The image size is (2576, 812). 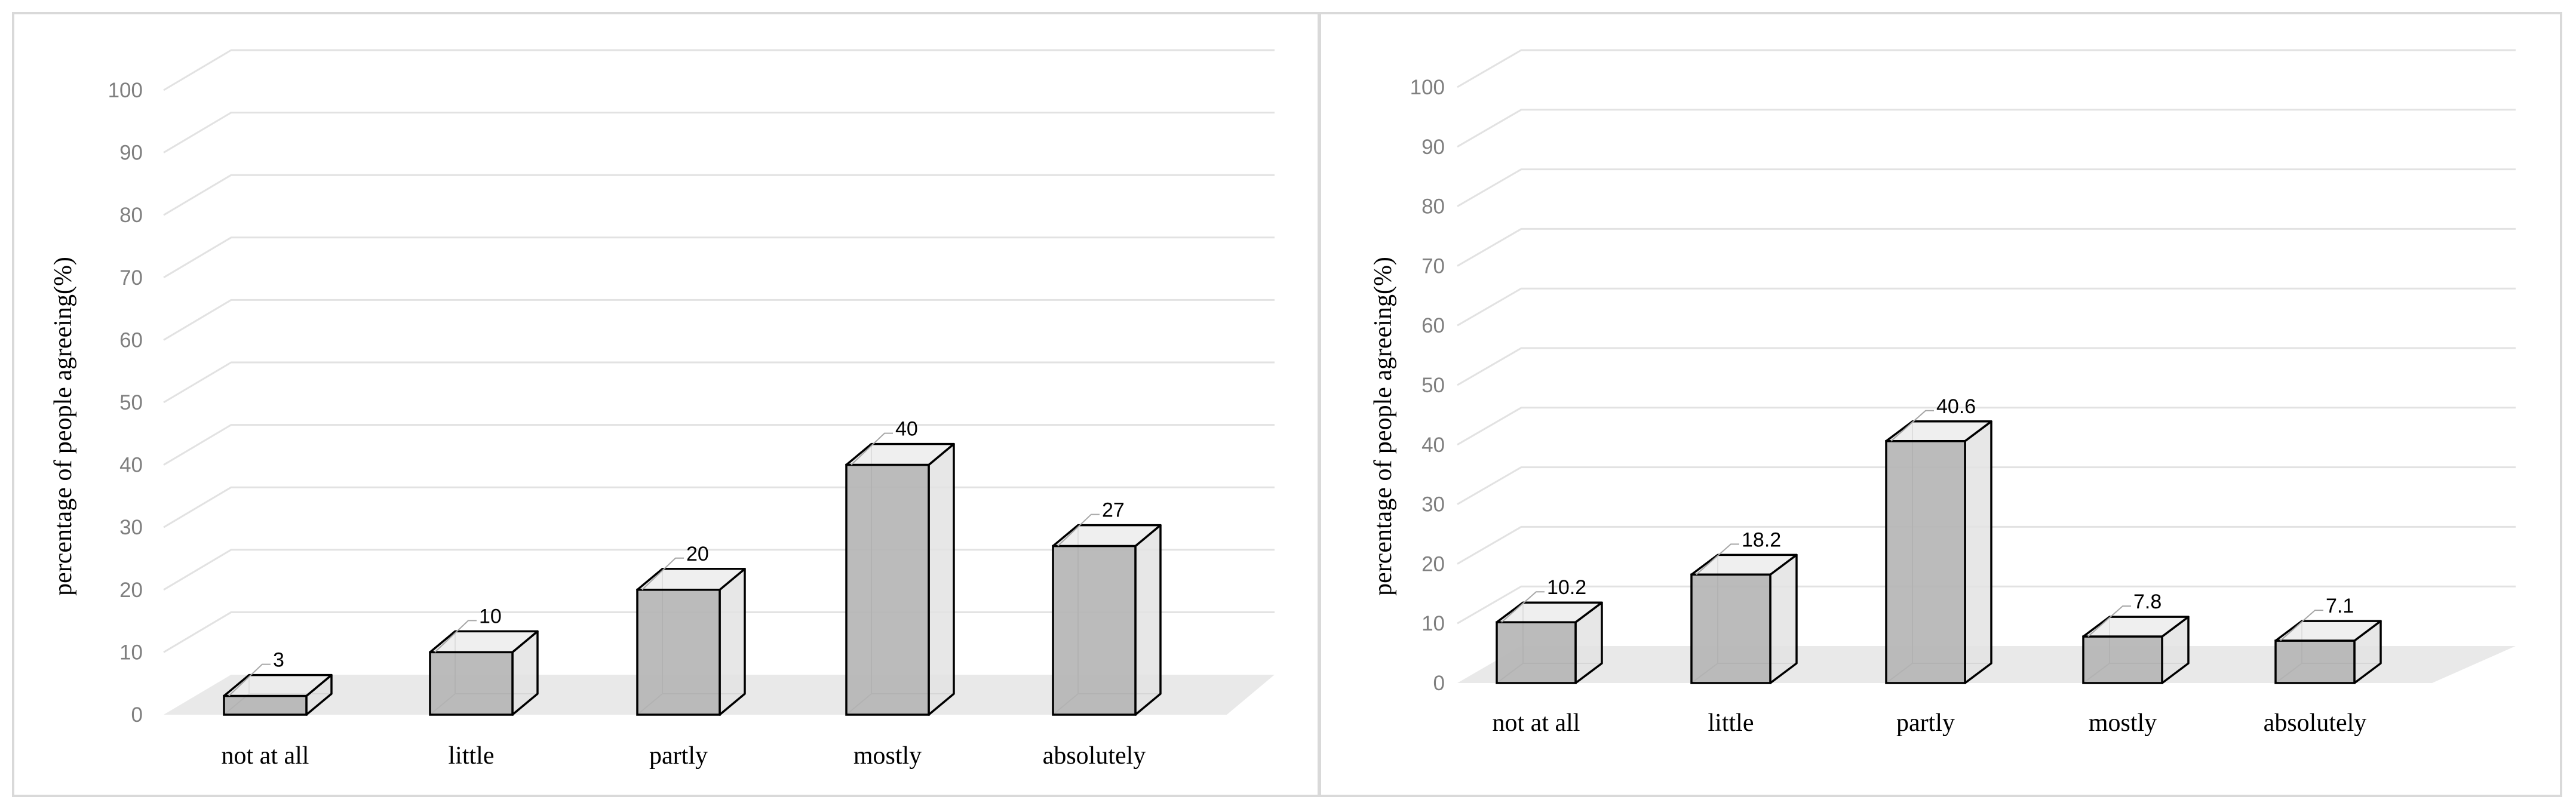 What do you see at coordinates (1956, 406) in the screenshot?
I see `data-label: 40.6` at bounding box center [1956, 406].